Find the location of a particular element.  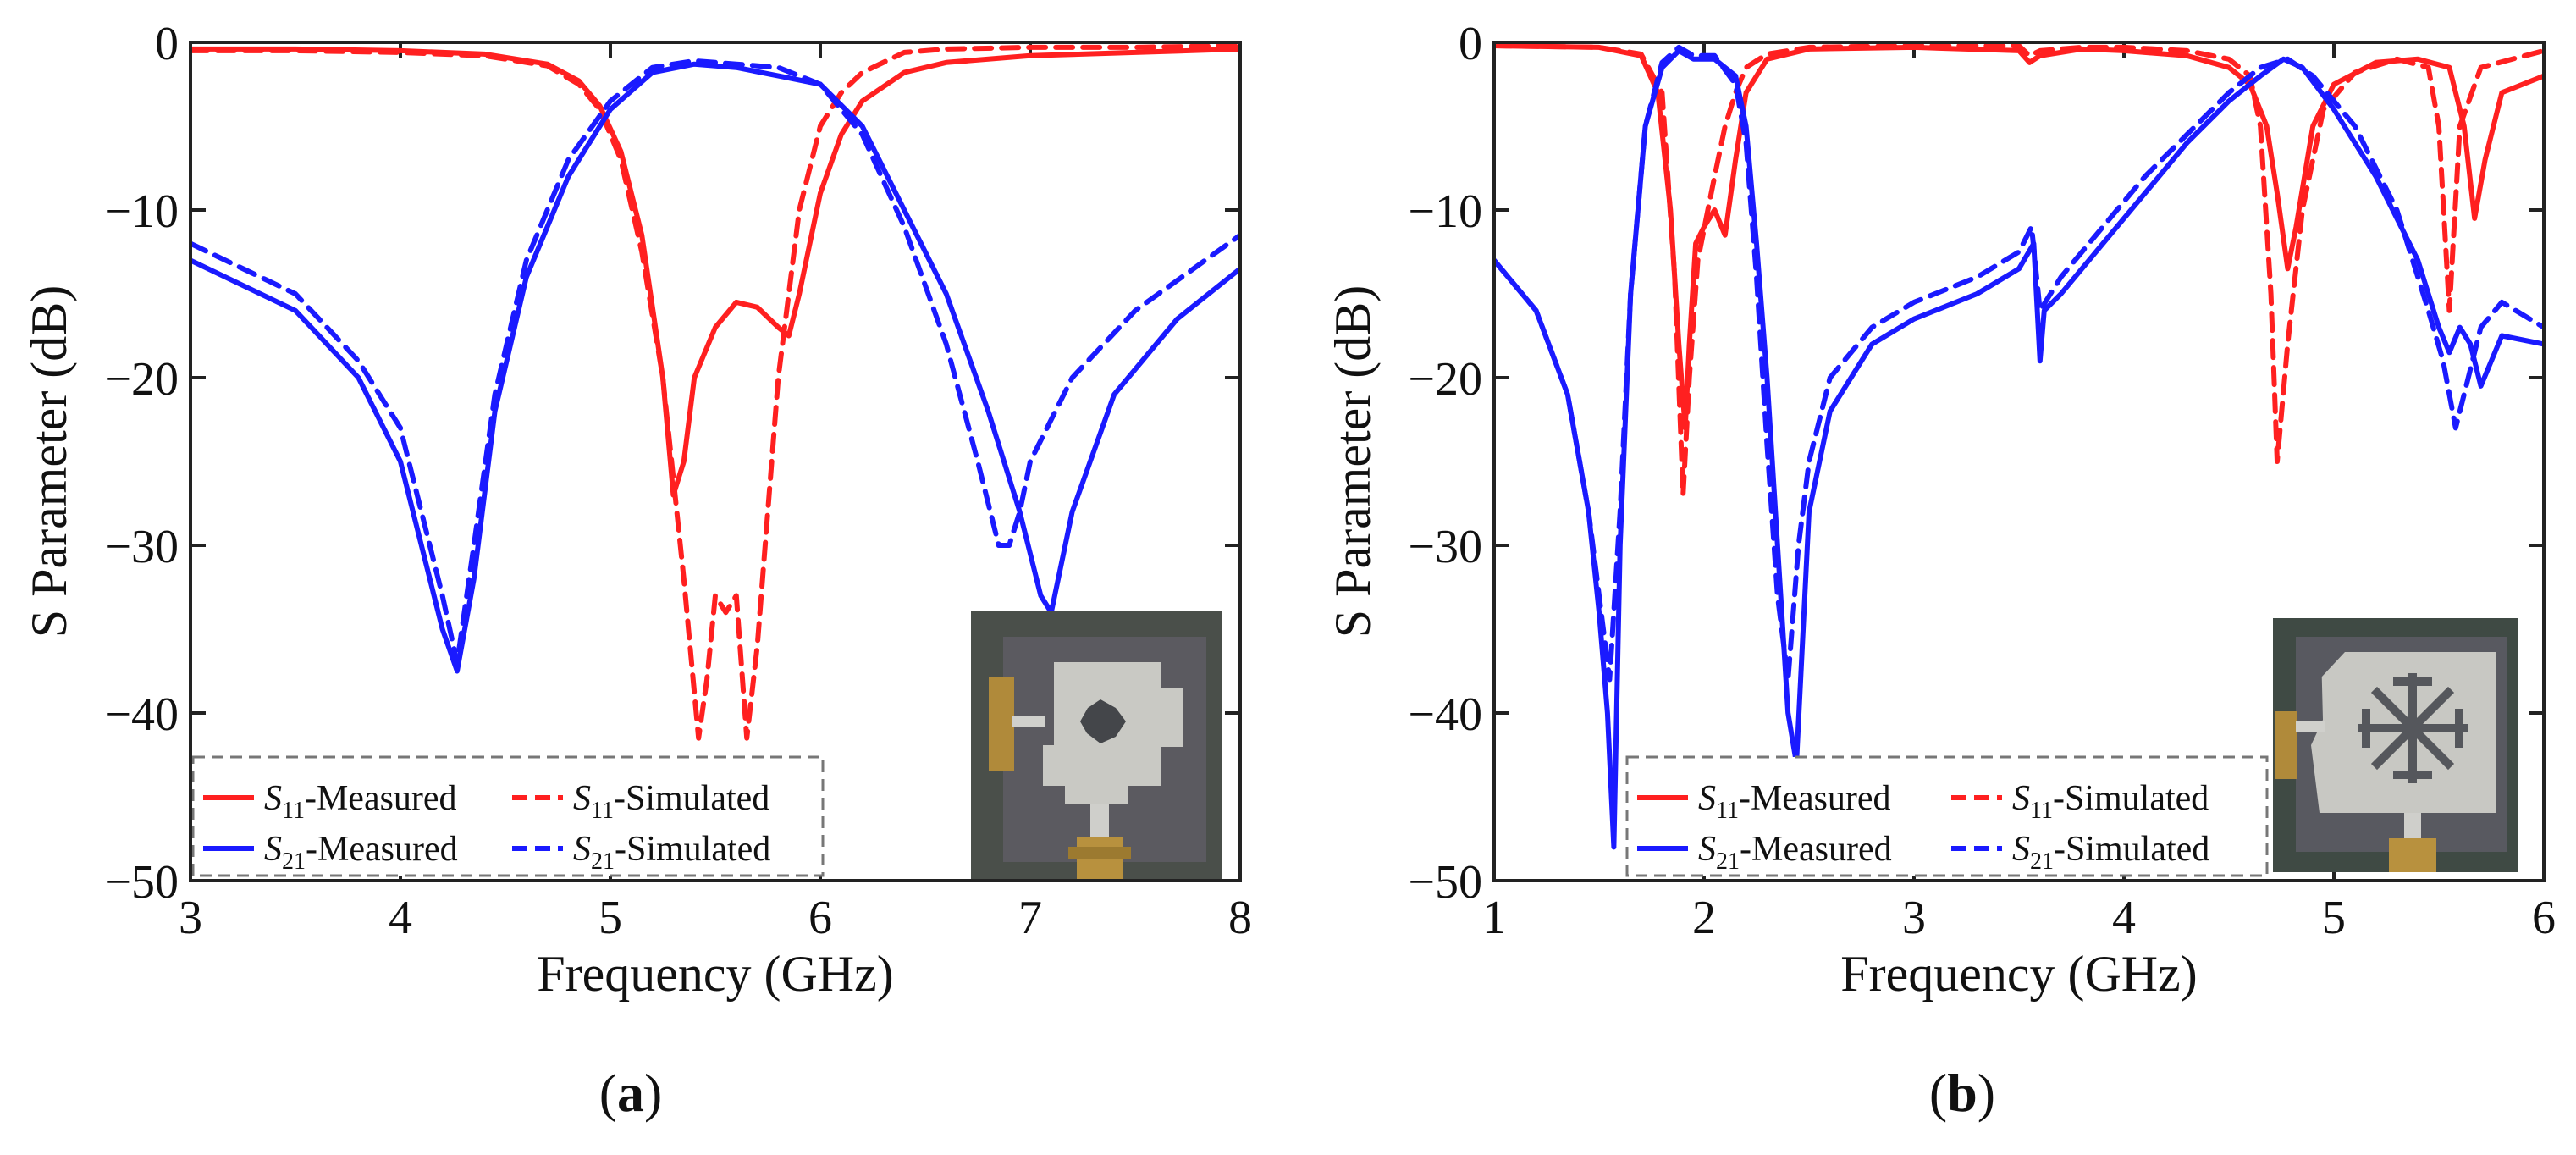

panel-b-y-tick-label: −50 is located at coordinates (1445, 882).